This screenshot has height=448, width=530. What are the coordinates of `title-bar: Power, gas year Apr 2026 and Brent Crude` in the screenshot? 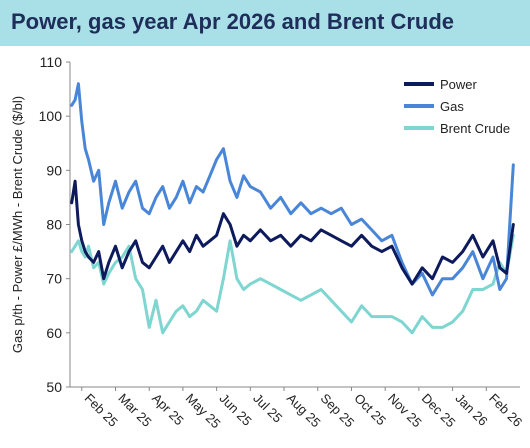 It's located at (265, 23).